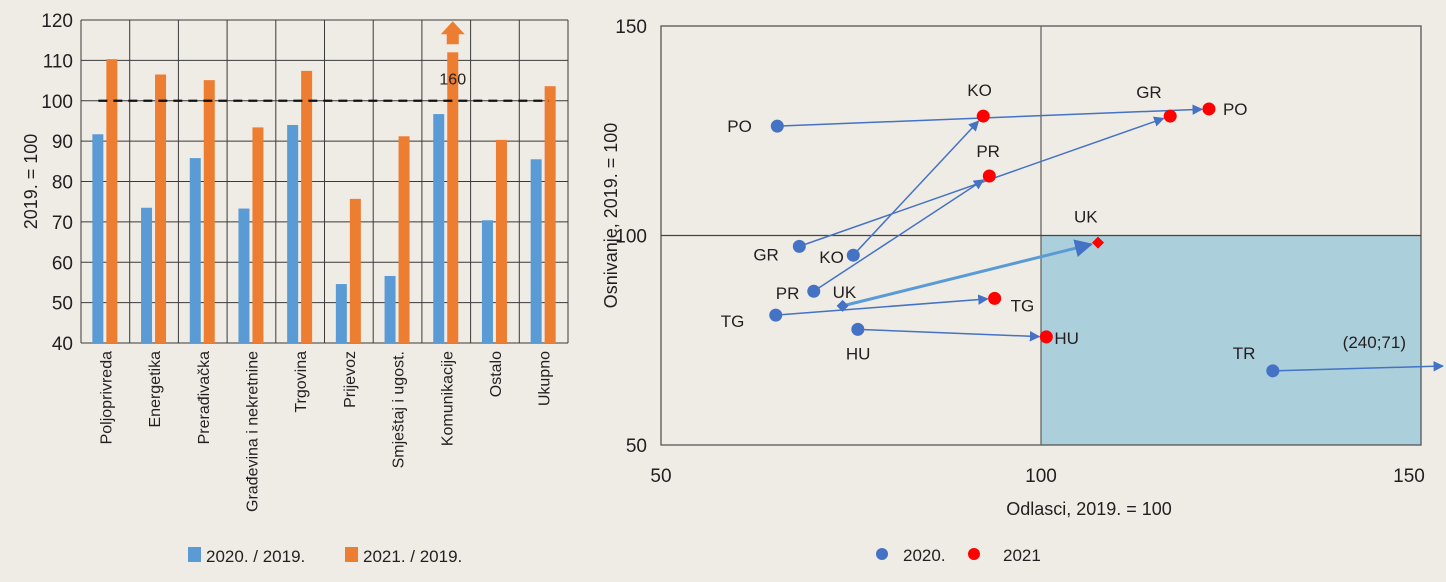 The width and height of the screenshot is (1446, 582). What do you see at coordinates (1098, 242) in the screenshot?
I see `point-2021-uk` at bounding box center [1098, 242].